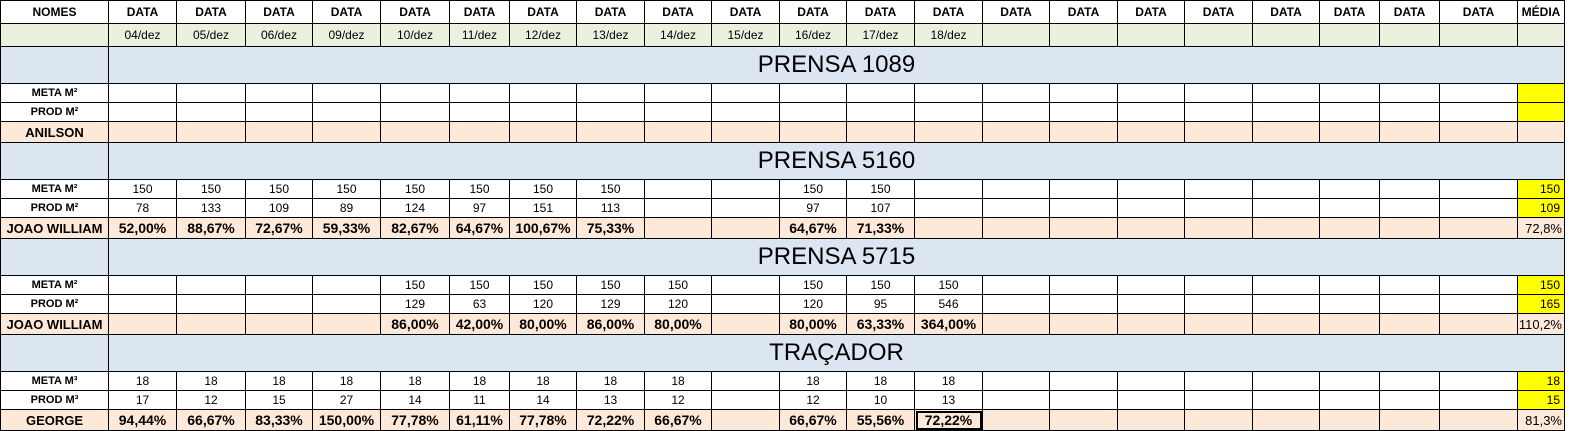  I want to click on section-title: PRENSA 5160, so click(836, 161).